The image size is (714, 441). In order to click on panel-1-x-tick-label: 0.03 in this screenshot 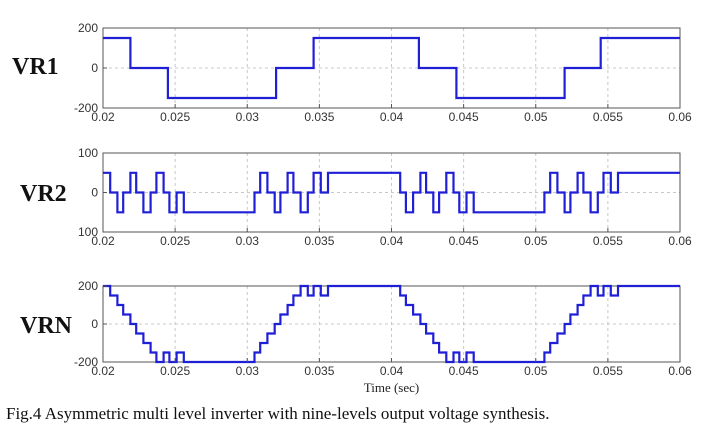, I will do `click(248, 117)`.